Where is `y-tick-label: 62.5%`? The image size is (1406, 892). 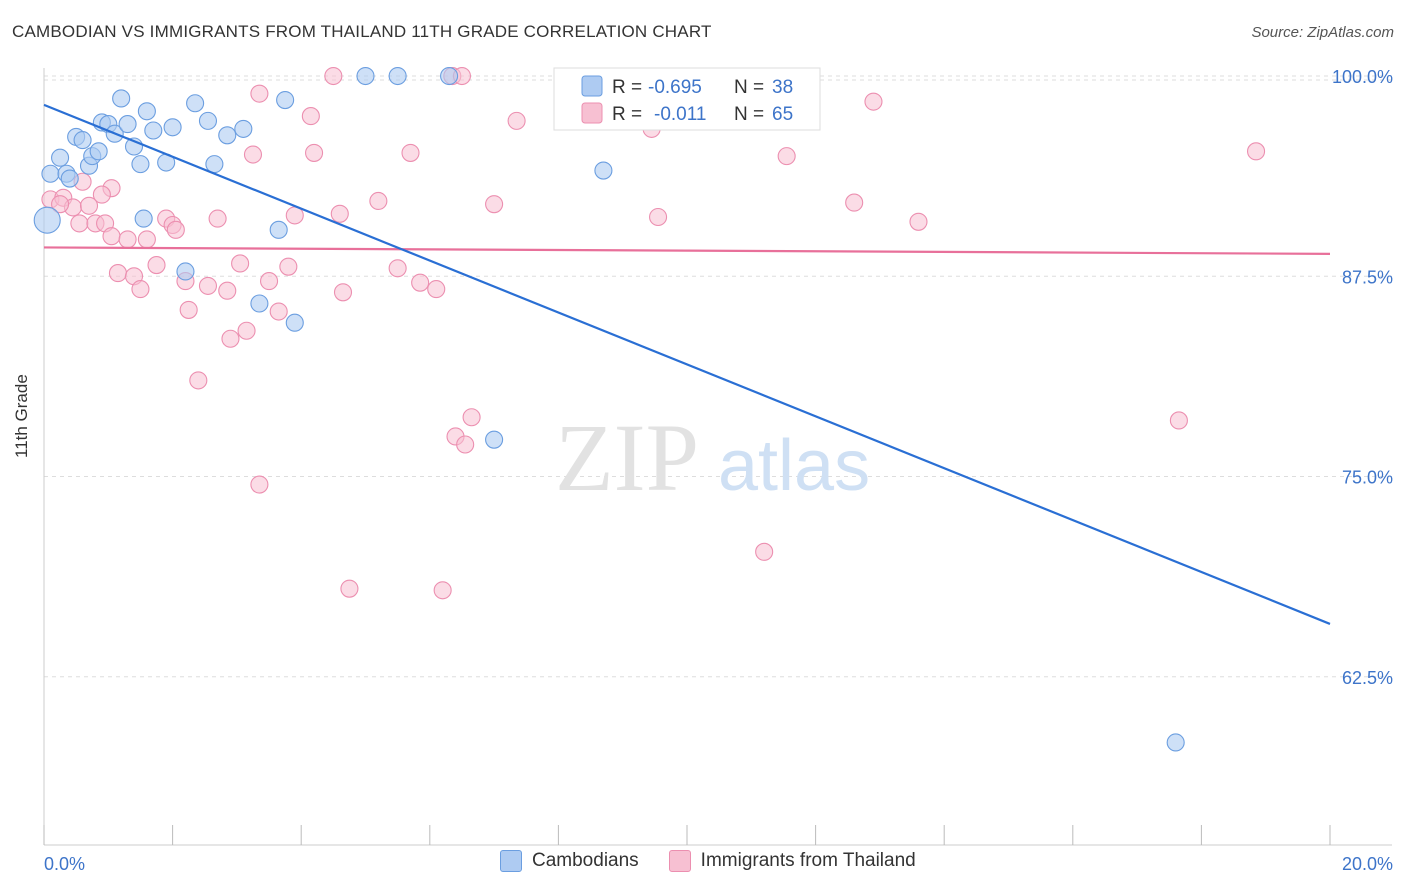 y-tick-label: 62.5% is located at coordinates (1367, 678).